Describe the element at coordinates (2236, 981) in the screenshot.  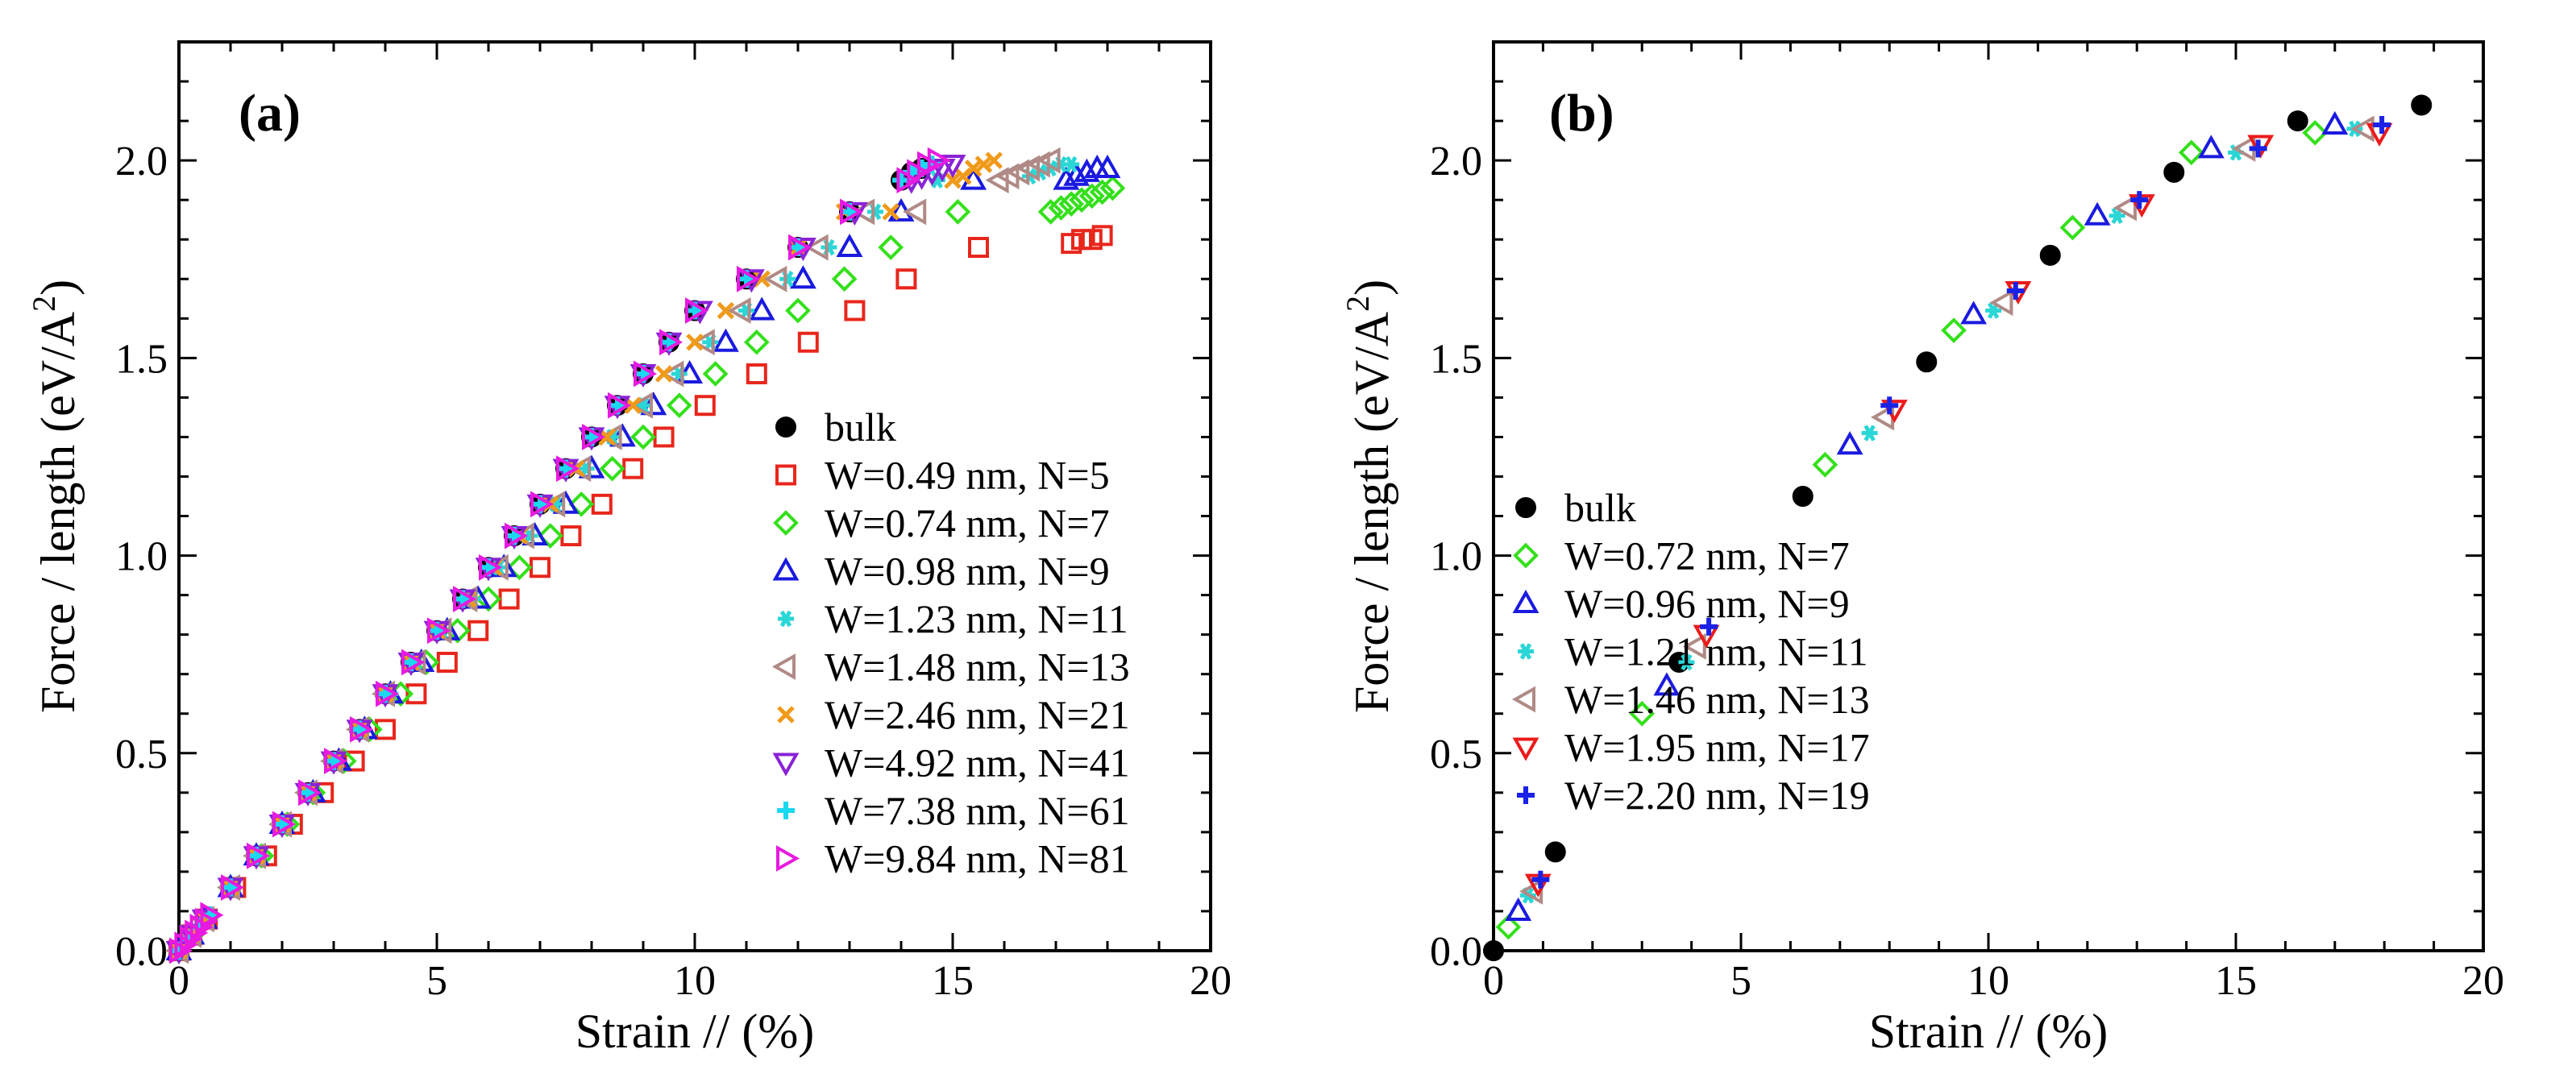
I see `x-tick-label-b: 15` at that location.